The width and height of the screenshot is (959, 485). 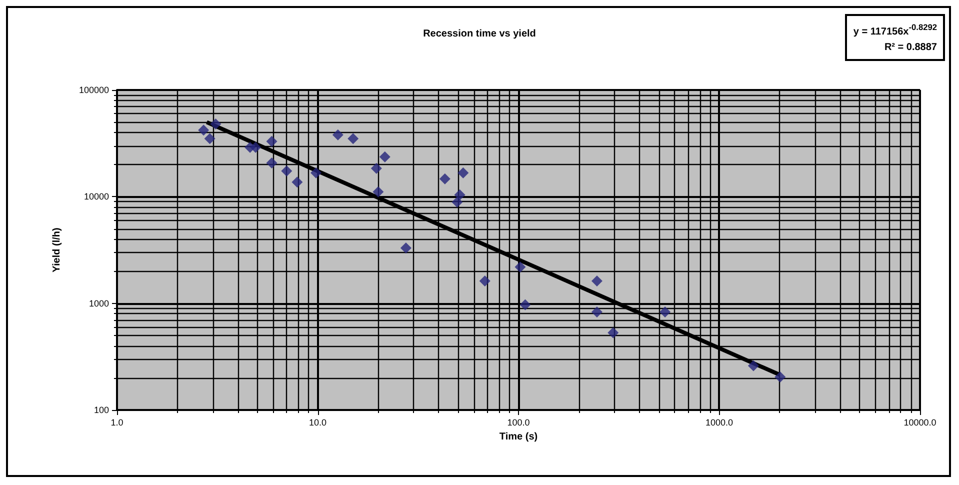 What do you see at coordinates (98, 303) in the screenshot?
I see `y-tick-label: 1000` at bounding box center [98, 303].